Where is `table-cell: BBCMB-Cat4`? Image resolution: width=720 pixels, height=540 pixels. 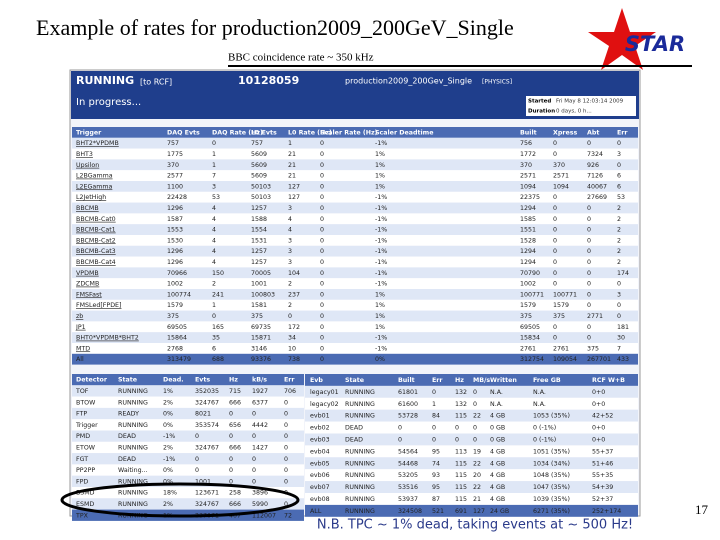 table-cell: BBCMB-Cat4 is located at coordinates (96, 262).